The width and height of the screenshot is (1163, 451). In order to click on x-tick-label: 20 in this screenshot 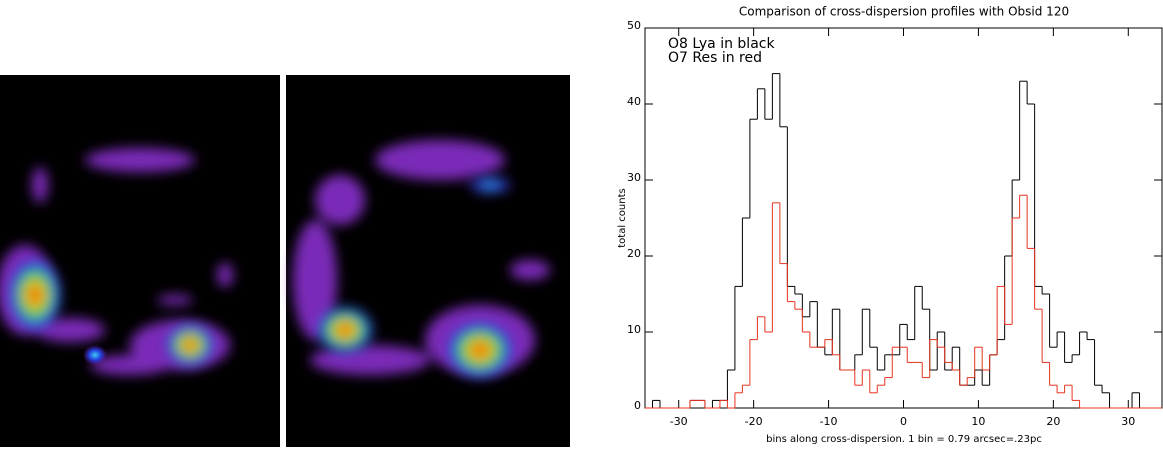, I will do `click(1053, 421)`.